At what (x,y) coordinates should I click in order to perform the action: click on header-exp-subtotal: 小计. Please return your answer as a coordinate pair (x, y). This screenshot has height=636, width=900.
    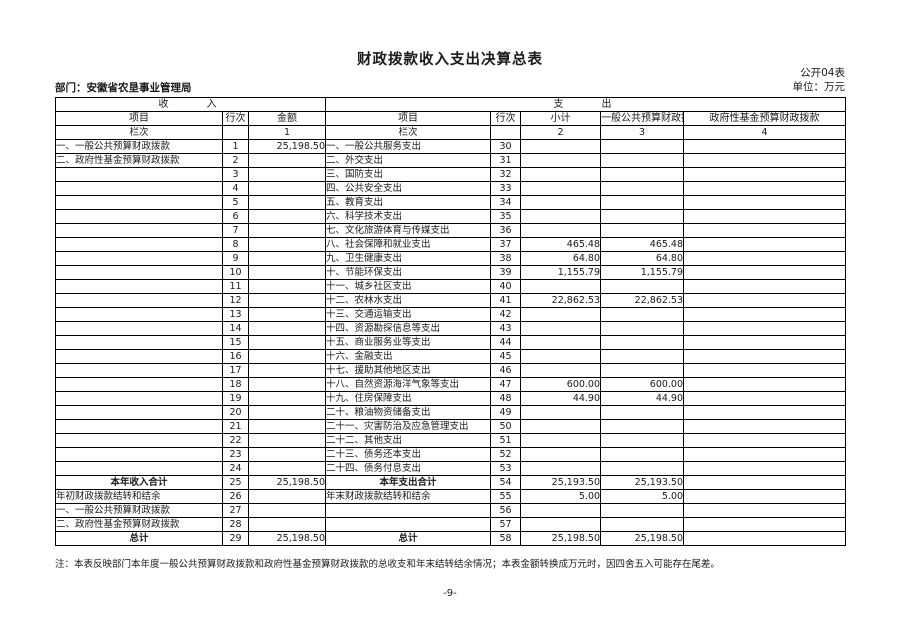
    Looking at the image, I should click on (561, 118).